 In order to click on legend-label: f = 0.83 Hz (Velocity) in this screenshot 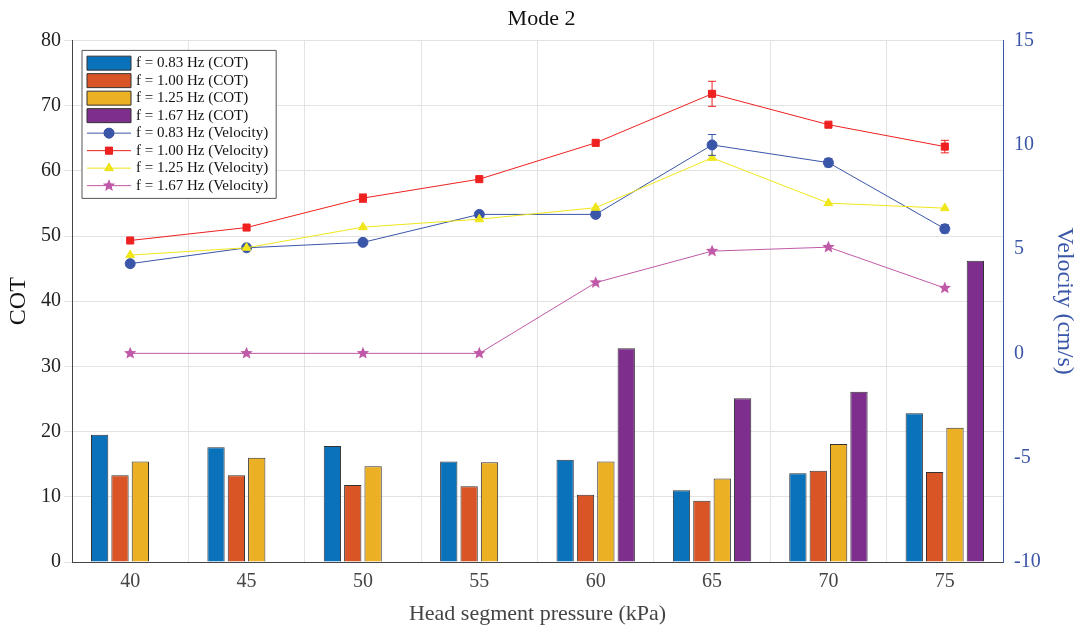, I will do `click(202, 133)`.